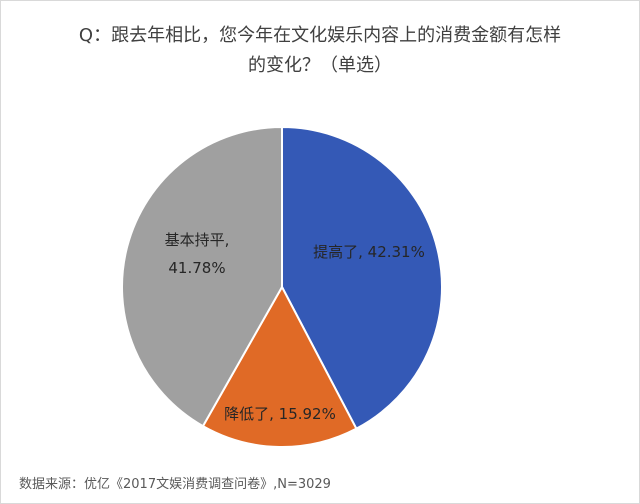 Image resolution: width=640 pixels, height=504 pixels. I want to click on slice-label-1: 提高了, 42.31%, so click(369, 252).